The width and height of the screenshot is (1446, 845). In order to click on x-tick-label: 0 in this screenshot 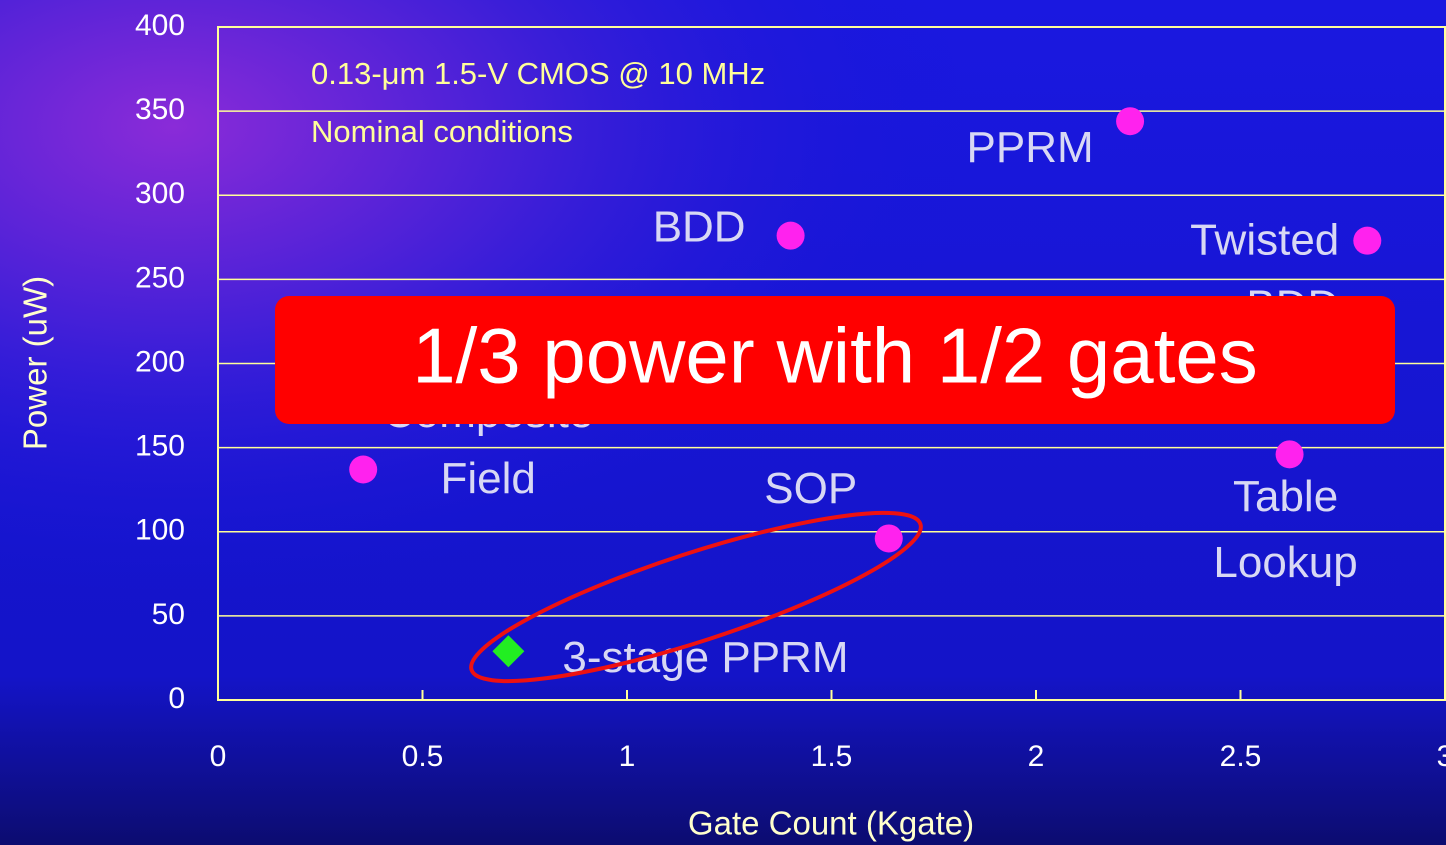, I will do `click(218, 756)`.